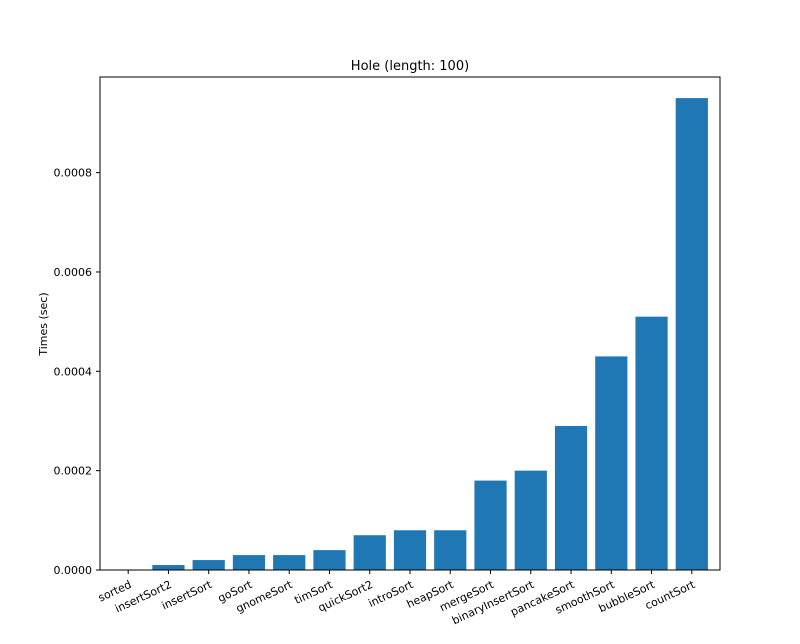 The image size is (800, 644). What do you see at coordinates (530, 520) in the screenshot?
I see `bar-binaryInsertSort` at bounding box center [530, 520].